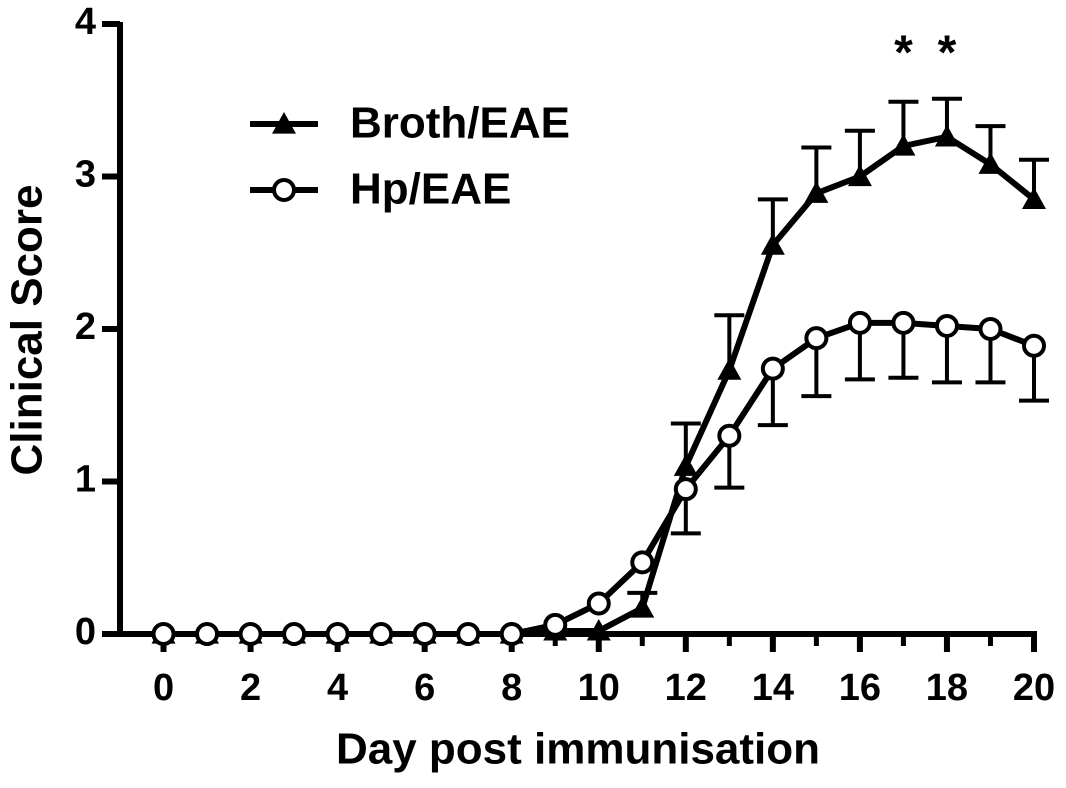 The image size is (1066, 788). I want to click on y-axis-label: Clinical Score, so click(27, 329).